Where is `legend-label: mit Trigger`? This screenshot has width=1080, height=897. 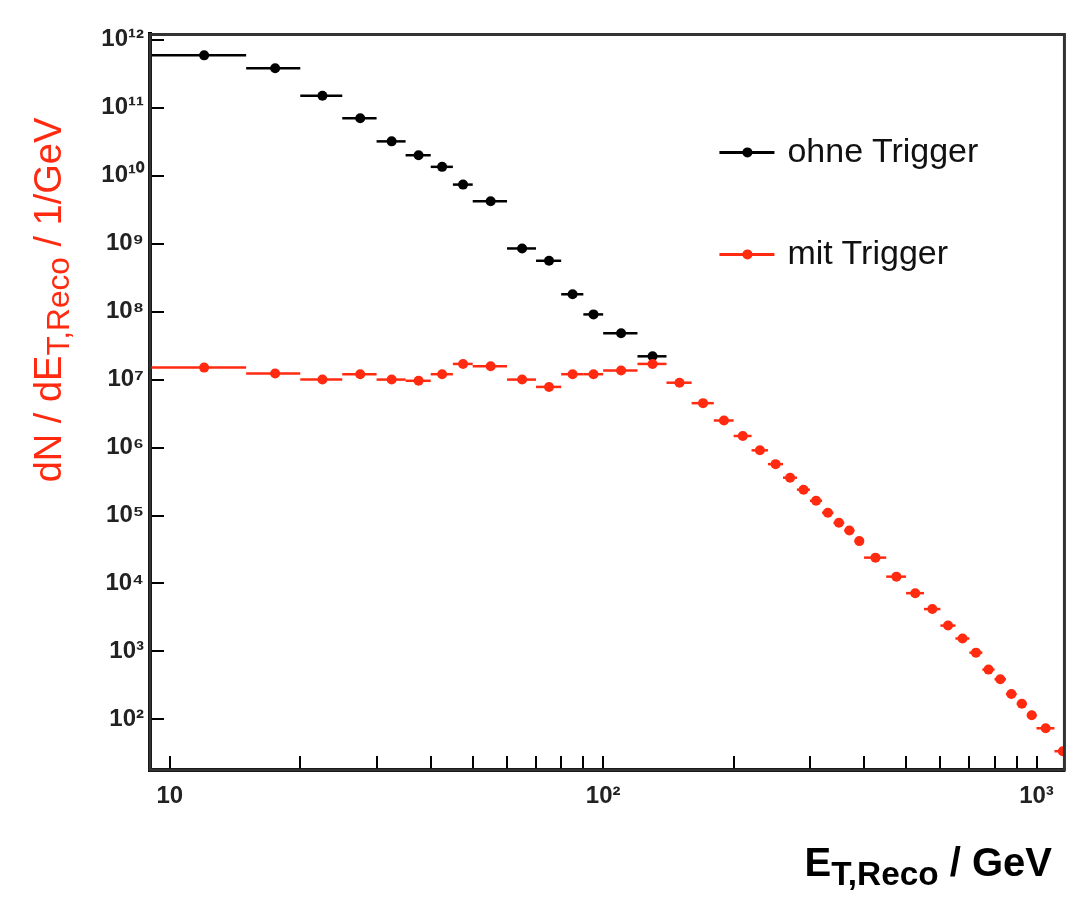 legend-label: mit Trigger is located at coordinates (868, 251).